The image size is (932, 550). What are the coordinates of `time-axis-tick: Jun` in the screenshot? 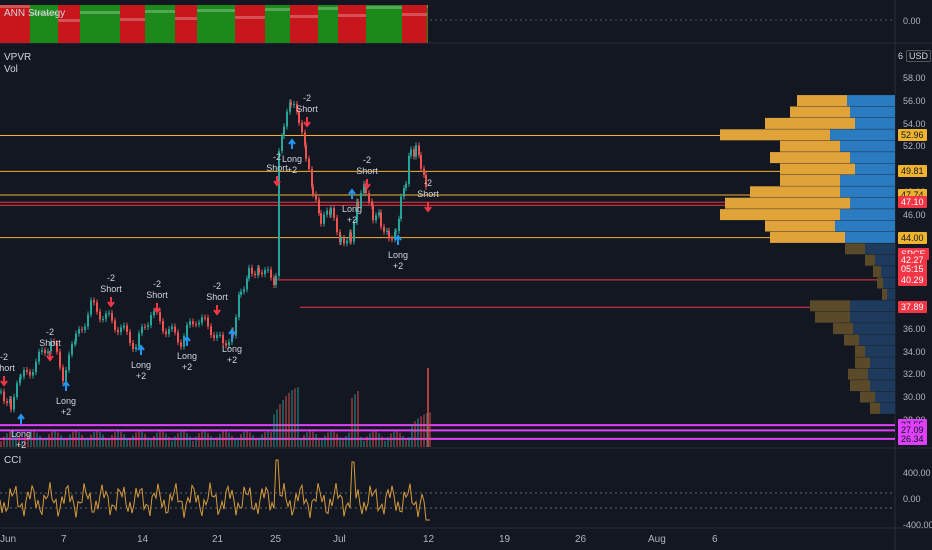 It's located at (8, 539).